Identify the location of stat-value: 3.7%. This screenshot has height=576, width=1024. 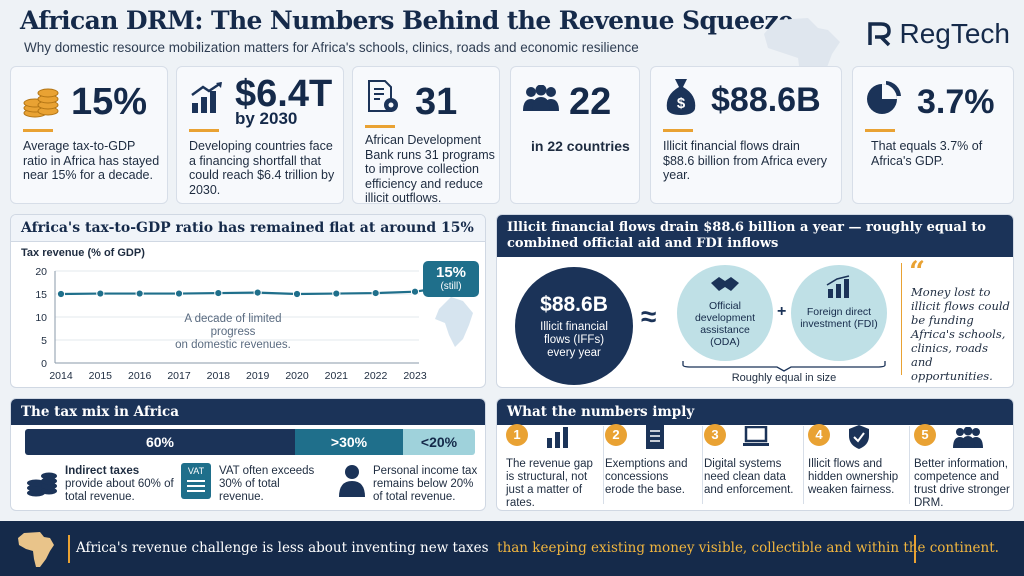
(956, 102).